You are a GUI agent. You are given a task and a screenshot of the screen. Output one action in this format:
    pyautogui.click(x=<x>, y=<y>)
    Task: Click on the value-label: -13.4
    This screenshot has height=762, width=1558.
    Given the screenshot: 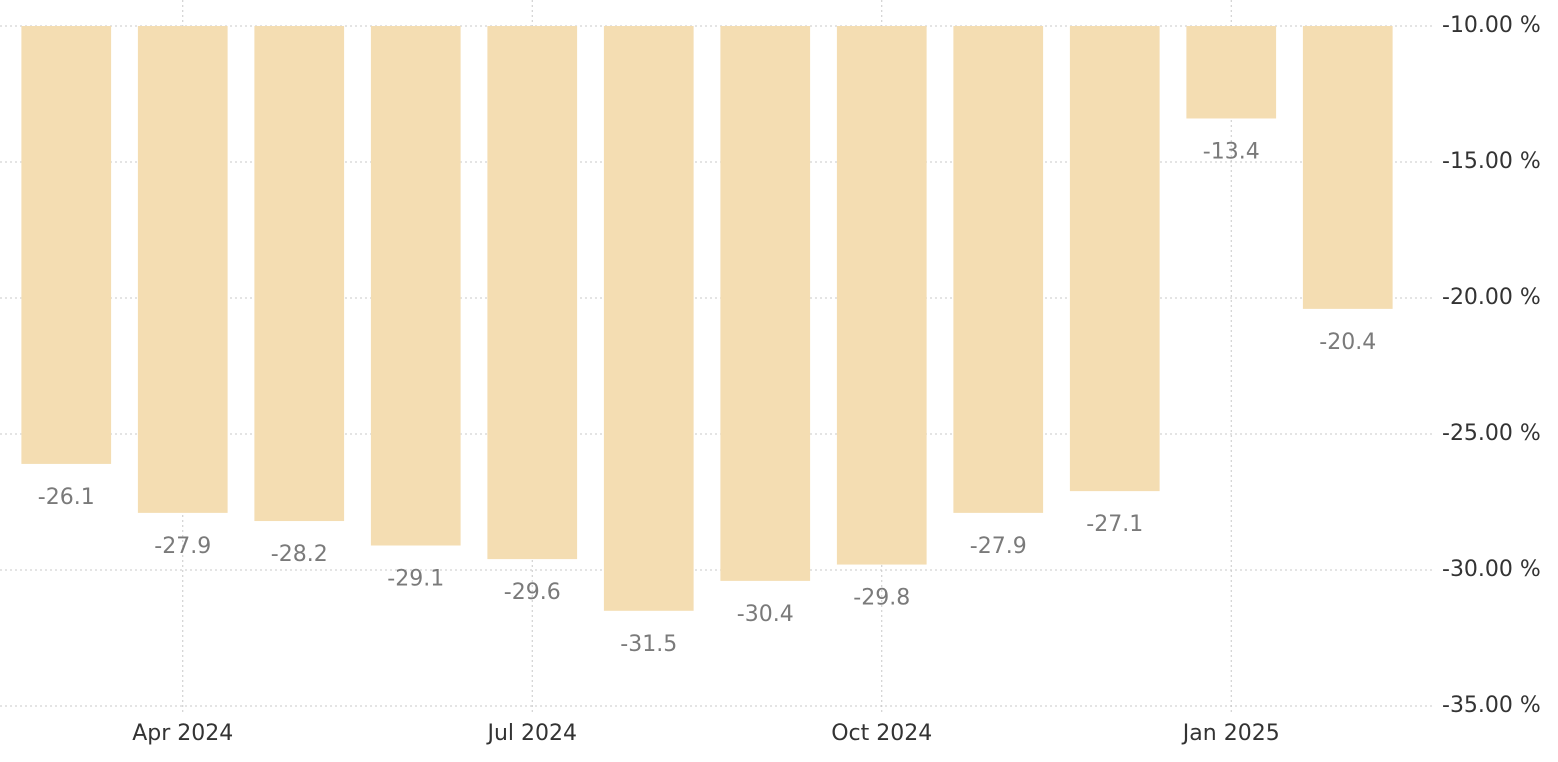 What is the action you would take?
    pyautogui.click(x=1231, y=151)
    